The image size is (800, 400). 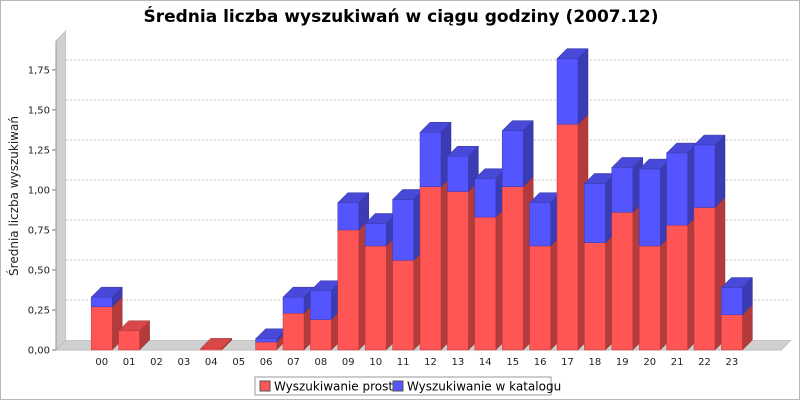 What do you see at coordinates (403, 305) in the screenshot?
I see `bar-simple-11-front` at bounding box center [403, 305].